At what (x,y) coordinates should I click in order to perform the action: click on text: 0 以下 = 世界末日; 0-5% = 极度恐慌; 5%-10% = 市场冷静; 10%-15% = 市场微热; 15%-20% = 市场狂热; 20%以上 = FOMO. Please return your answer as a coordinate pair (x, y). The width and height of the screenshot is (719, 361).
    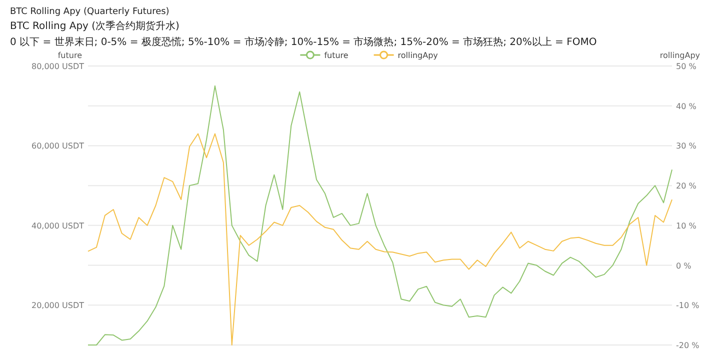
    Looking at the image, I should click on (303, 42).